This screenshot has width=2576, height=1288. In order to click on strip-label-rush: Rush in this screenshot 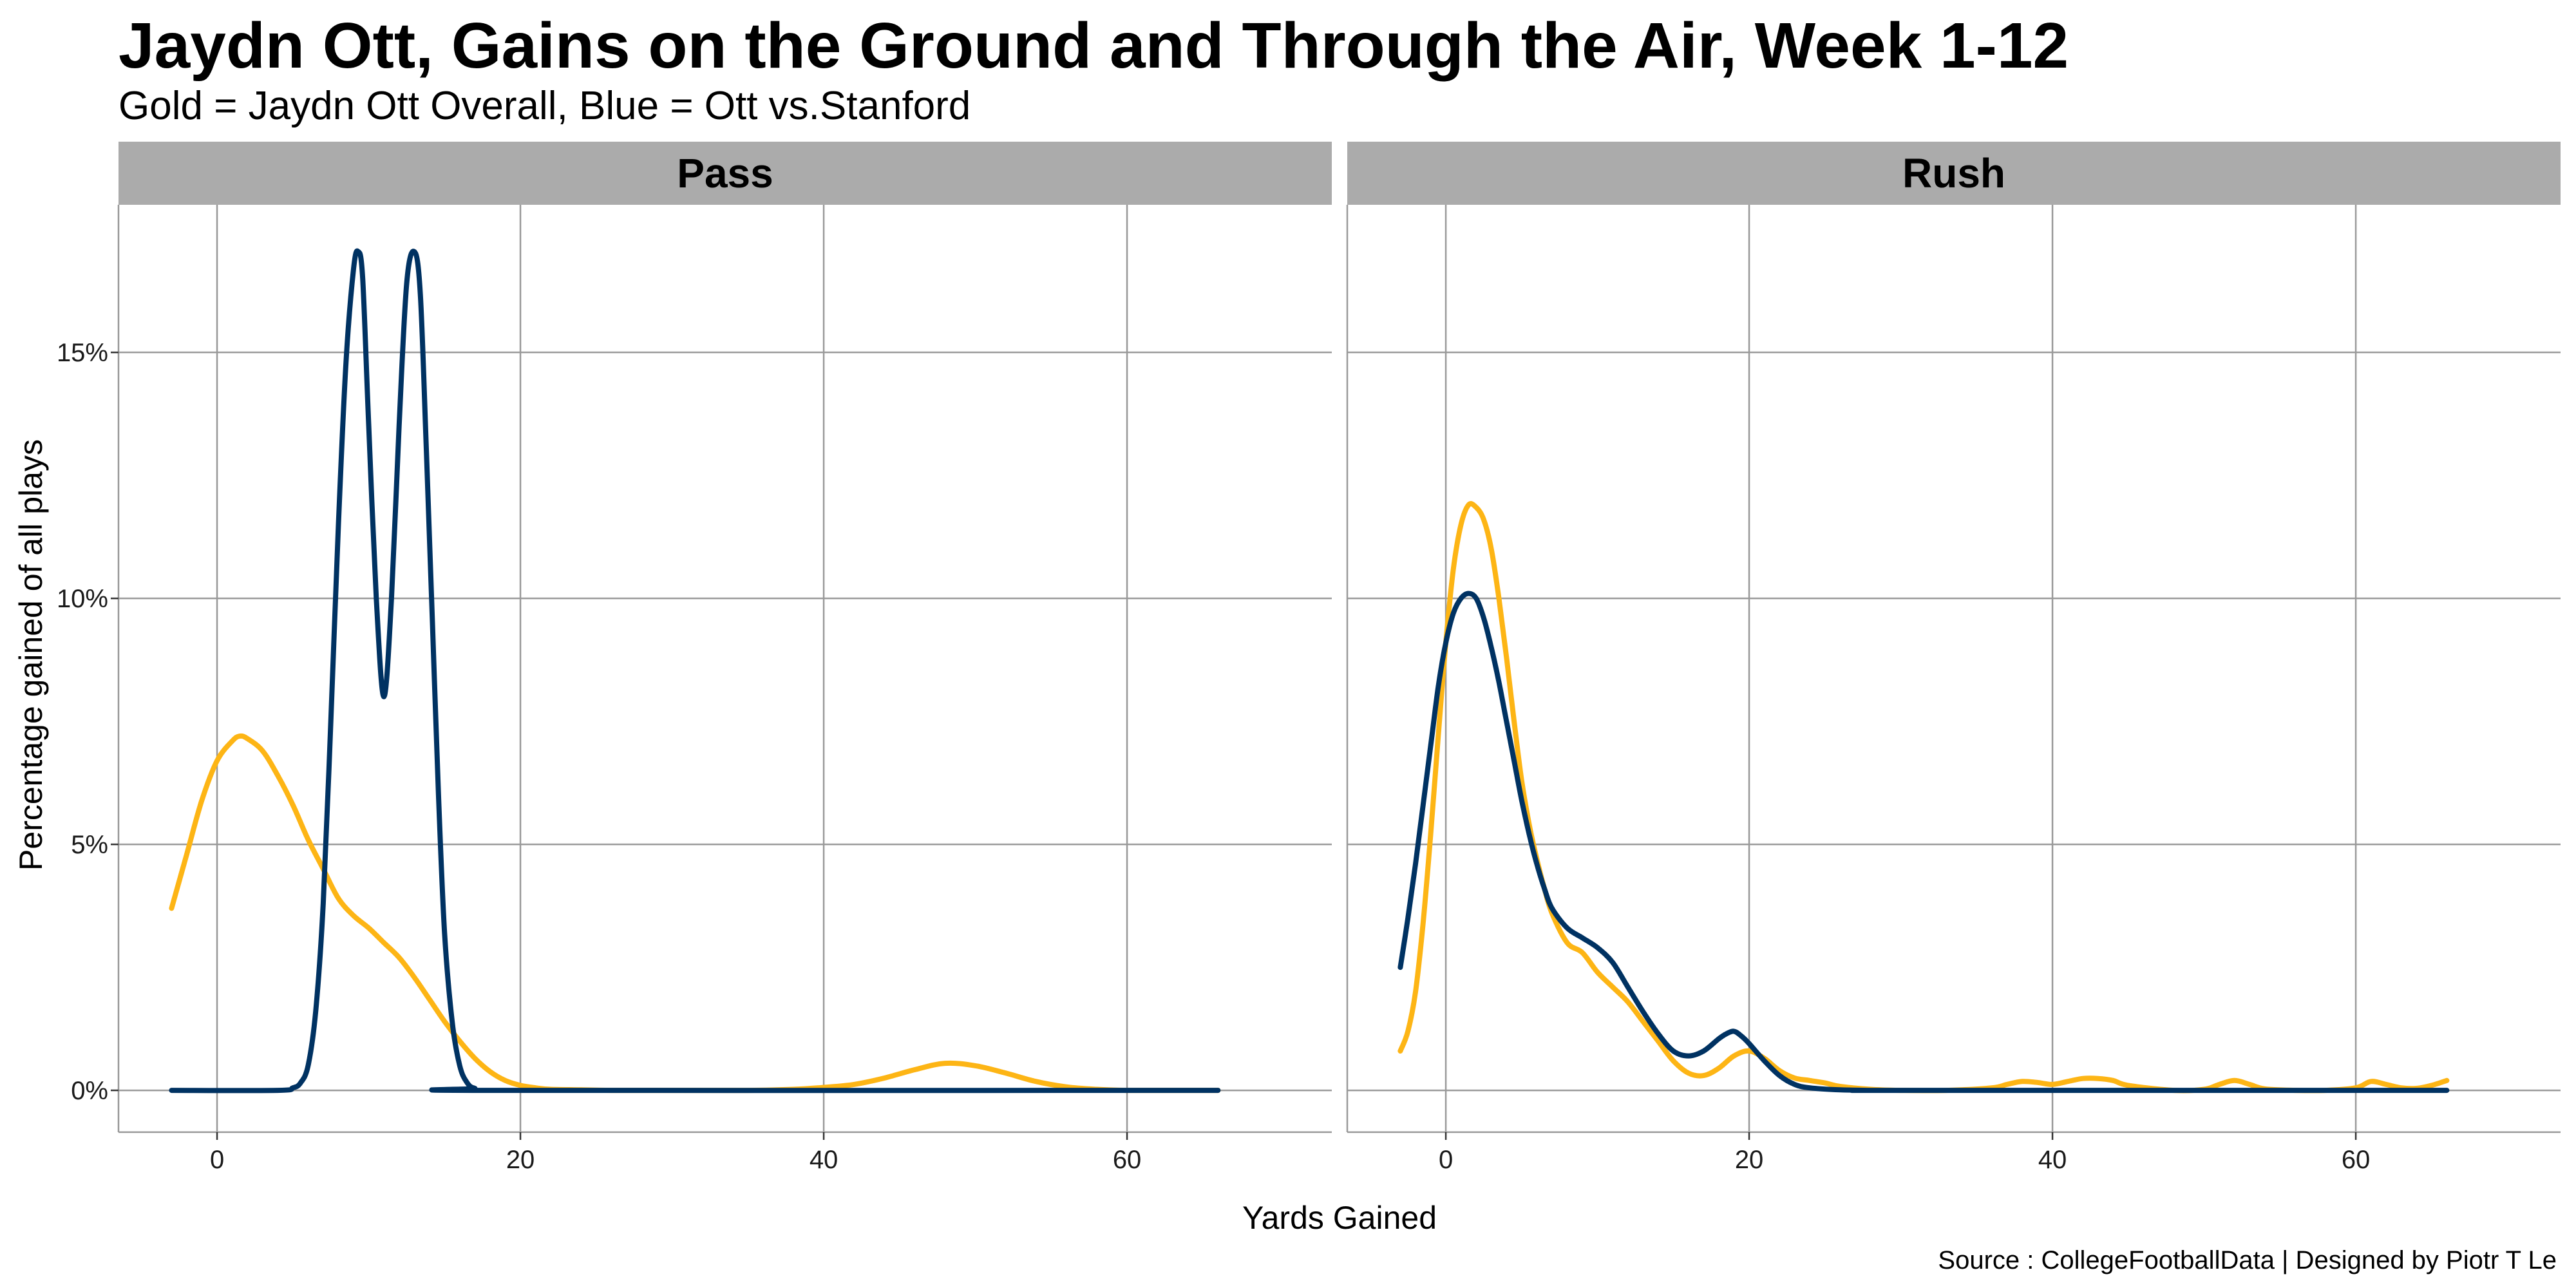, I will do `click(1954, 173)`.